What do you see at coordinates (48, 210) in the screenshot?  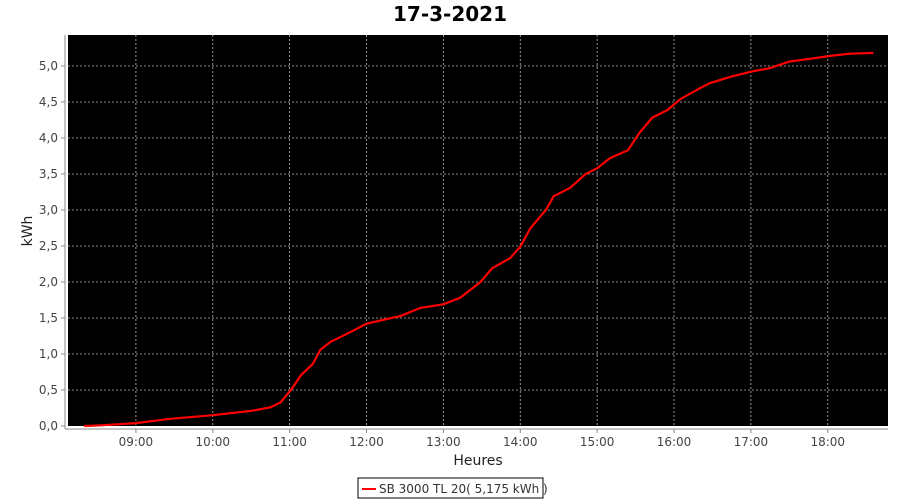 I see `y-tick-label: 3,0` at bounding box center [48, 210].